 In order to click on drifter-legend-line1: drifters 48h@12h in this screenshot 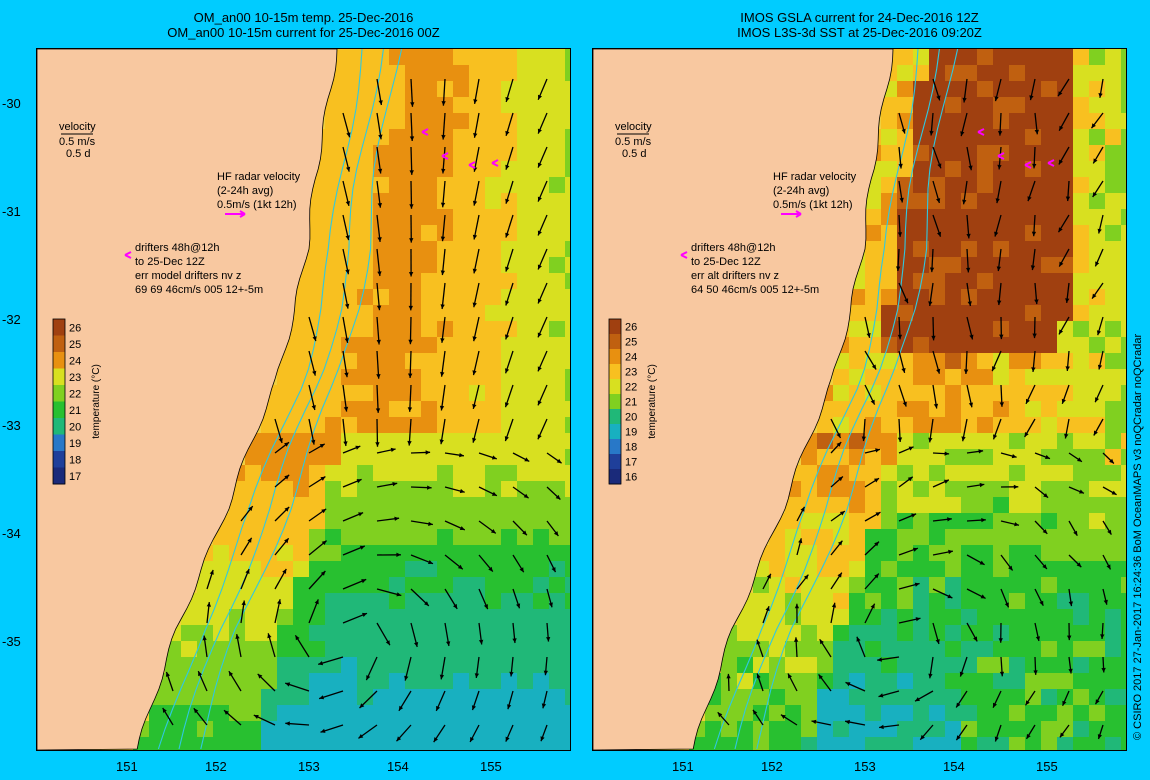, I will do `click(733, 248)`.